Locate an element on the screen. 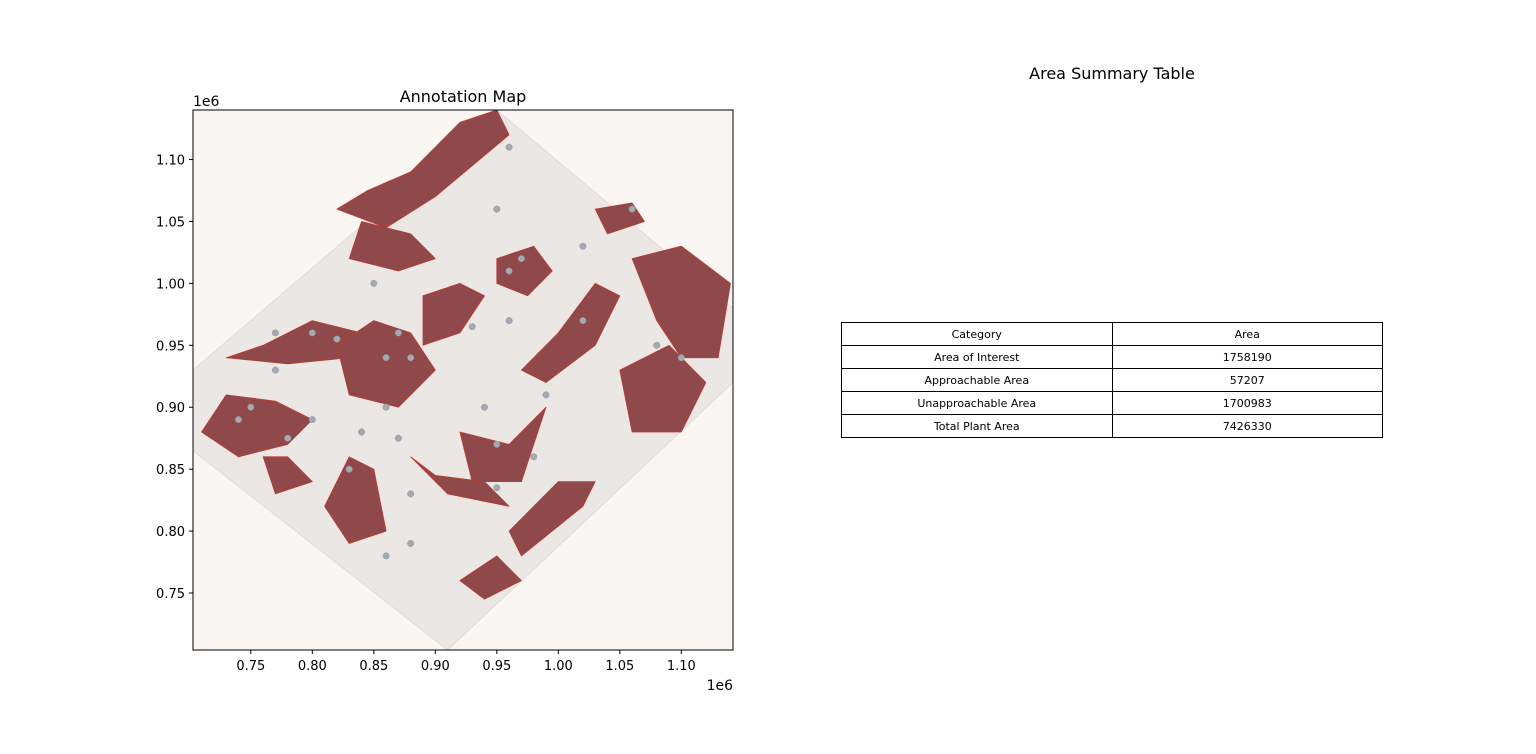  y-offset-label: 1e6 is located at coordinates (206, 102).